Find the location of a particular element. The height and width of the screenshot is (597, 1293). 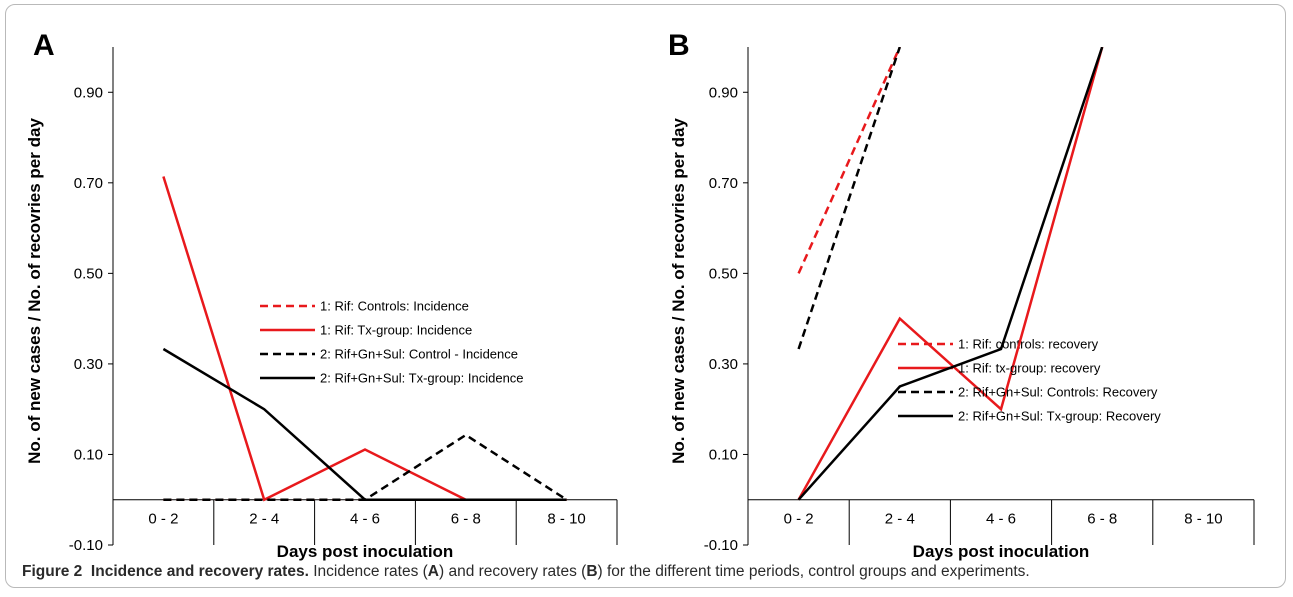

panel-b-y-tick-label: 0.90 is located at coordinates (723, 92).